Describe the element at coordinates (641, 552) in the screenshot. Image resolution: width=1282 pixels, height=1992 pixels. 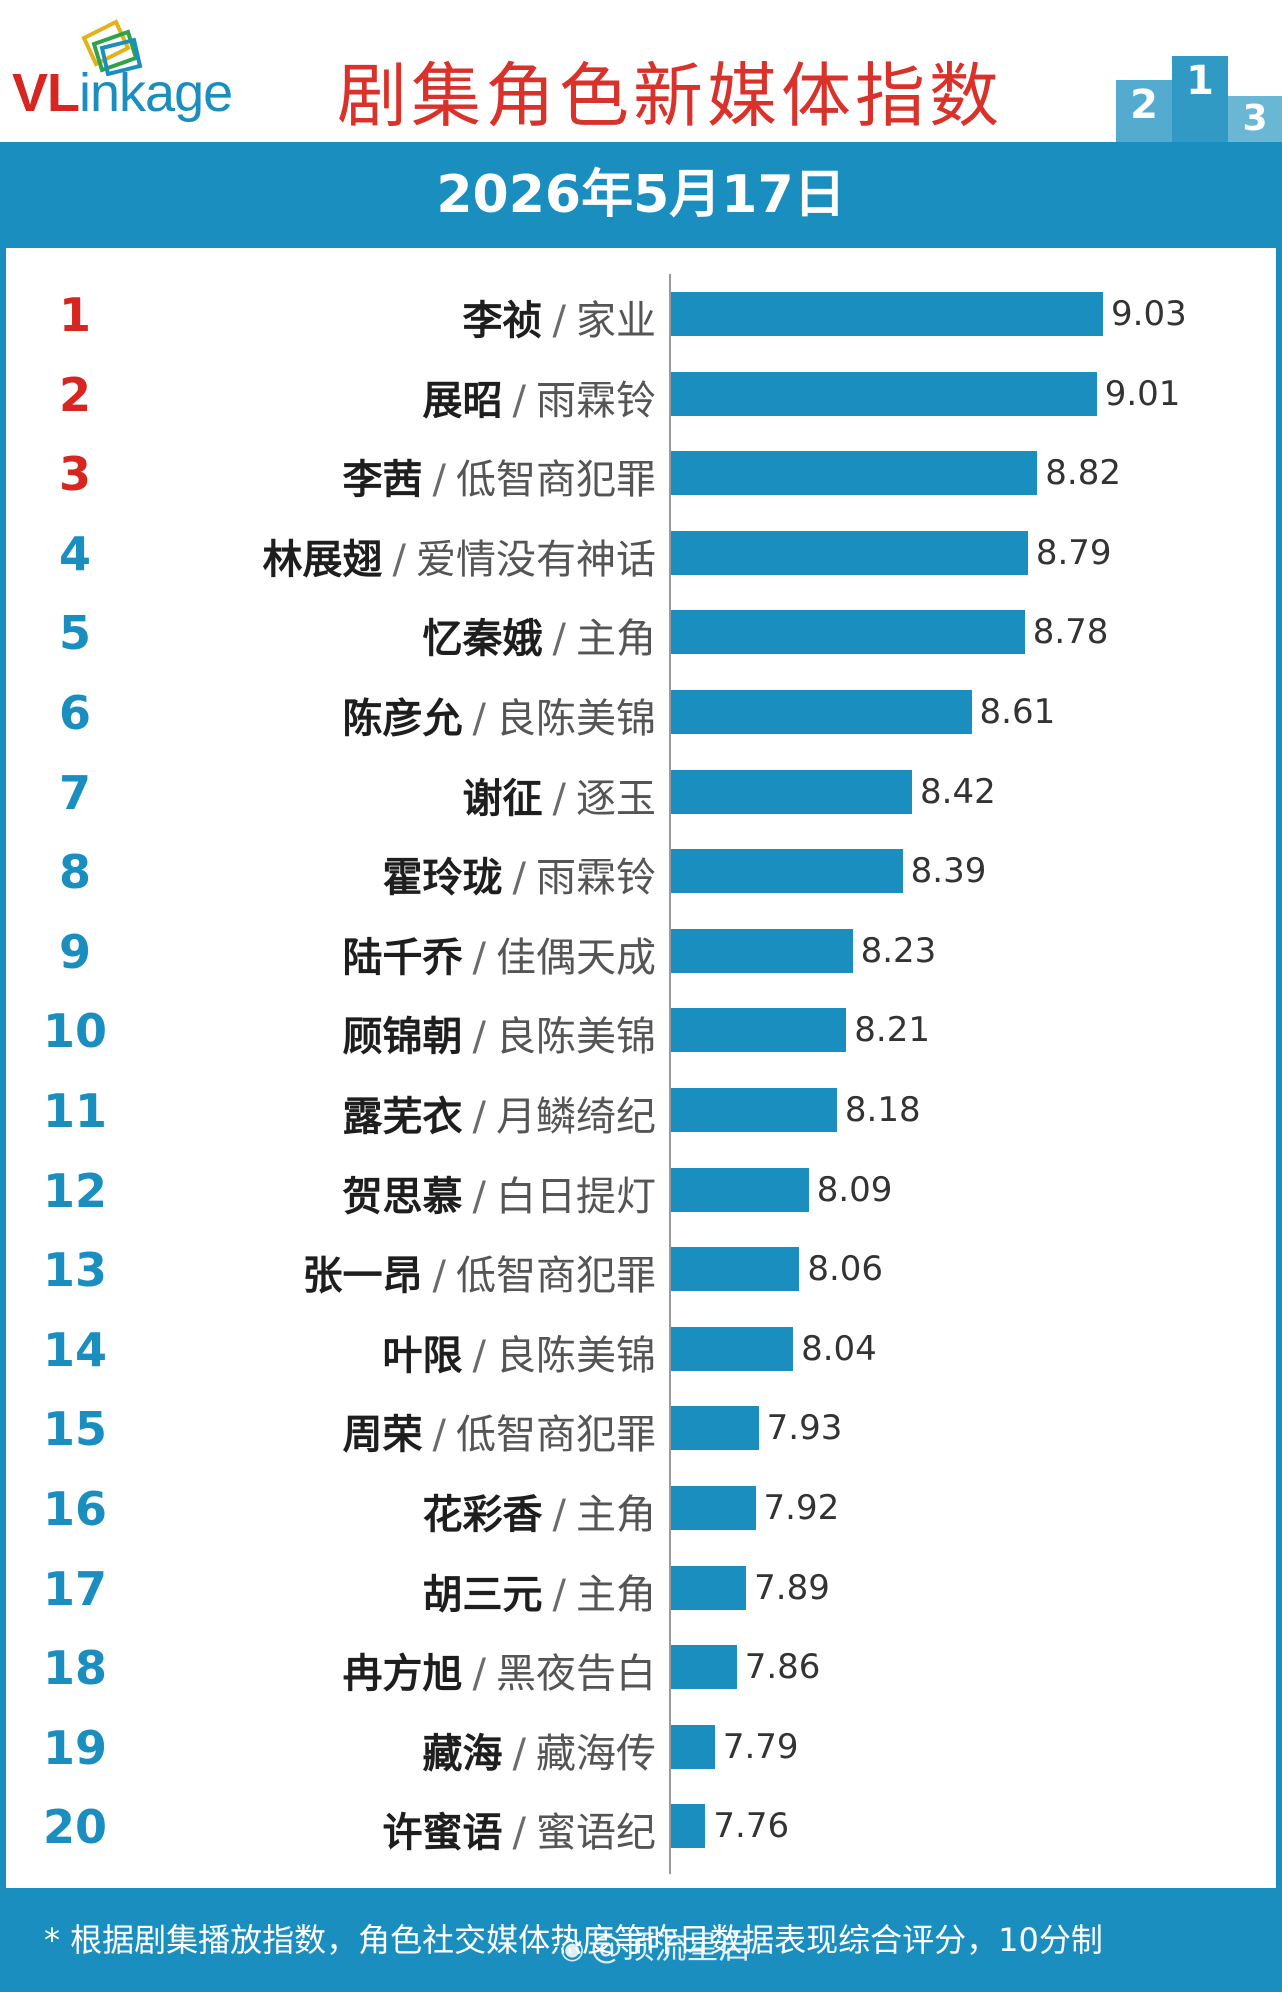
I see `chart-row: 4 林展翅 / 爱情没有神话 8.79` at that location.